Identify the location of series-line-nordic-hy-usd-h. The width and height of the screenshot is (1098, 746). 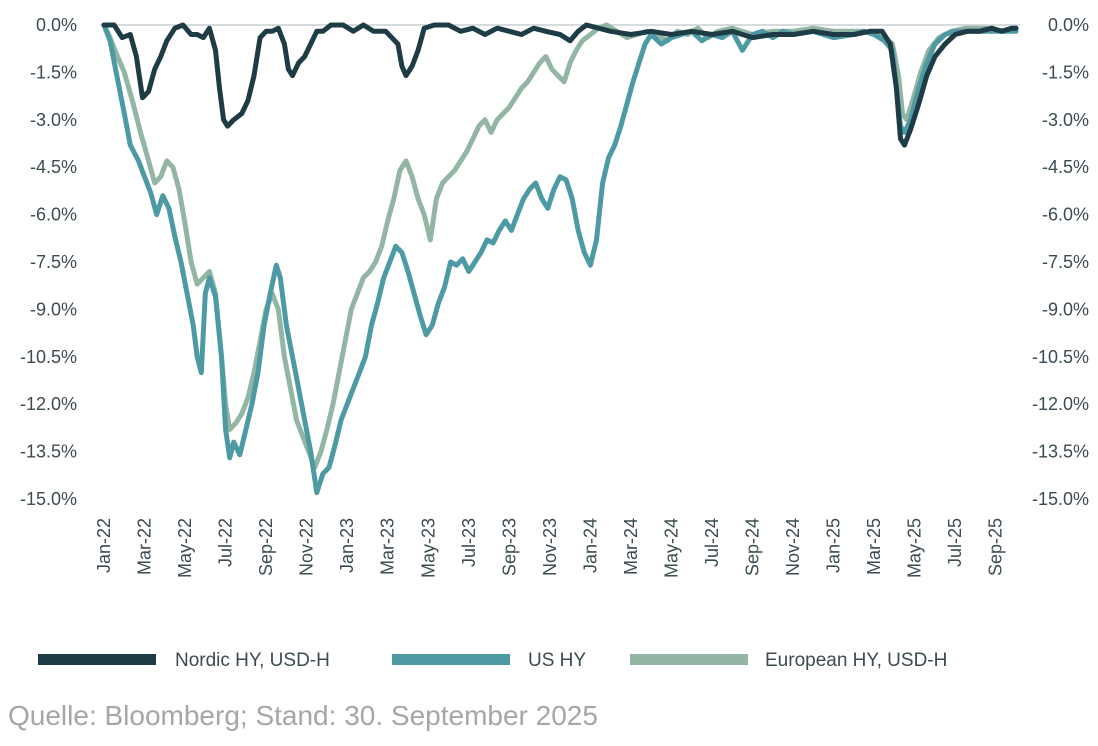
(560, 85).